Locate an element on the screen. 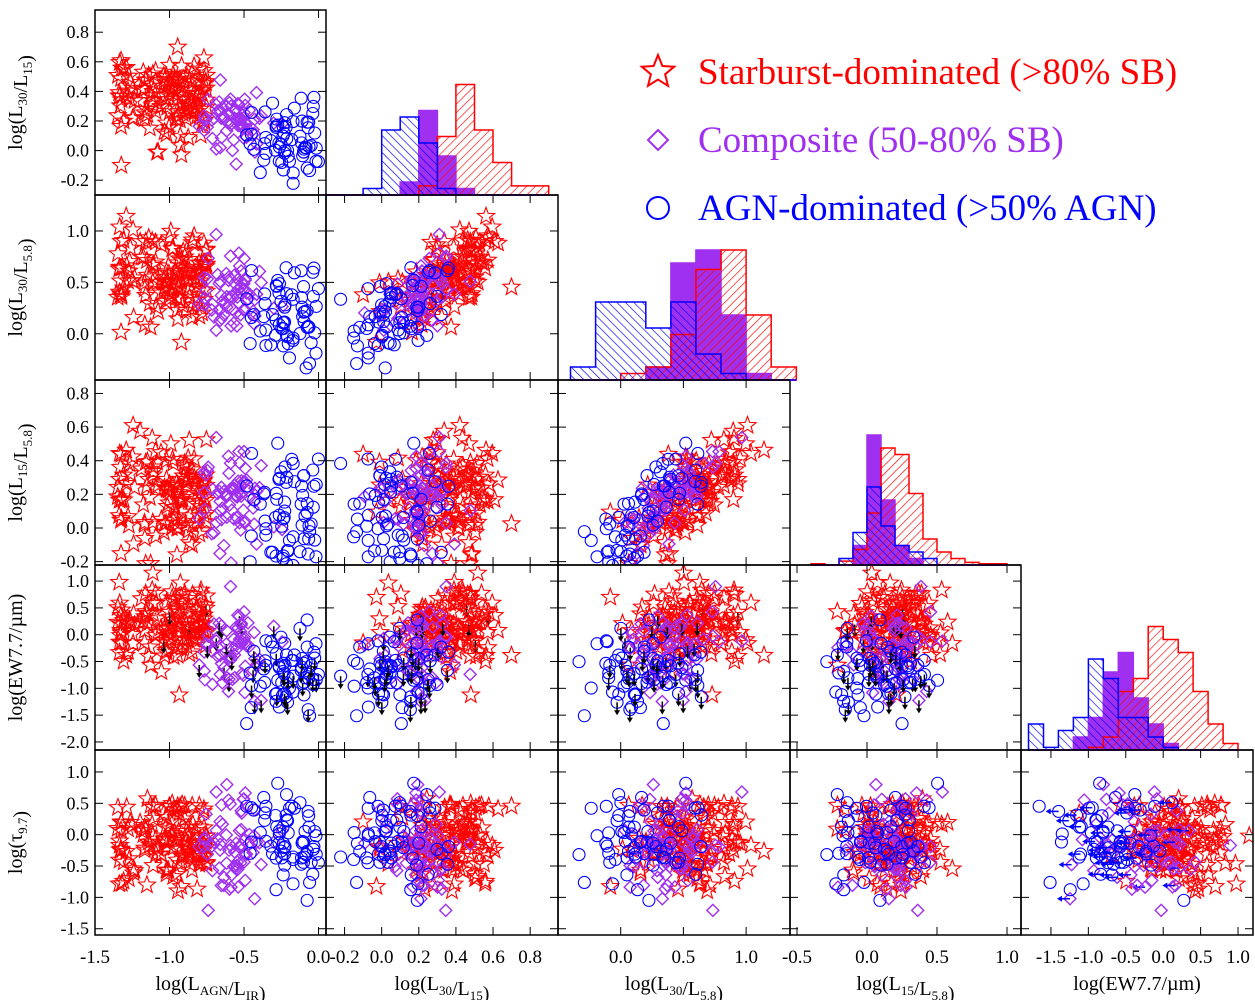 This screenshot has height=1000, width=1255. y-tick-label: 0.2 is located at coordinates (78, 494).